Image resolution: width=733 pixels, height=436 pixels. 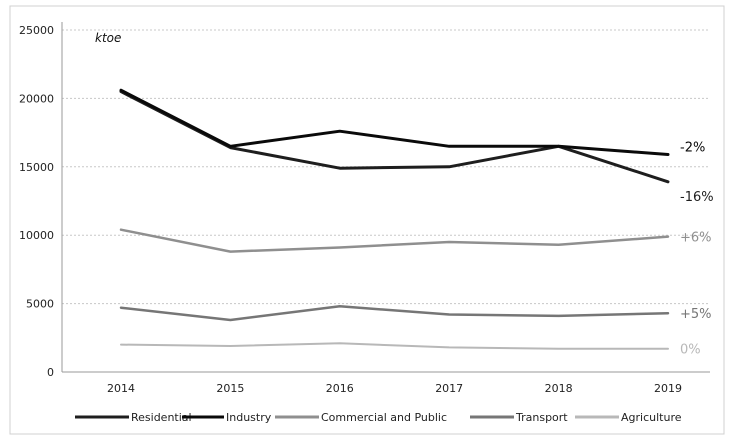 I want to click on x-tick-label: 2014, so click(x=121, y=388).